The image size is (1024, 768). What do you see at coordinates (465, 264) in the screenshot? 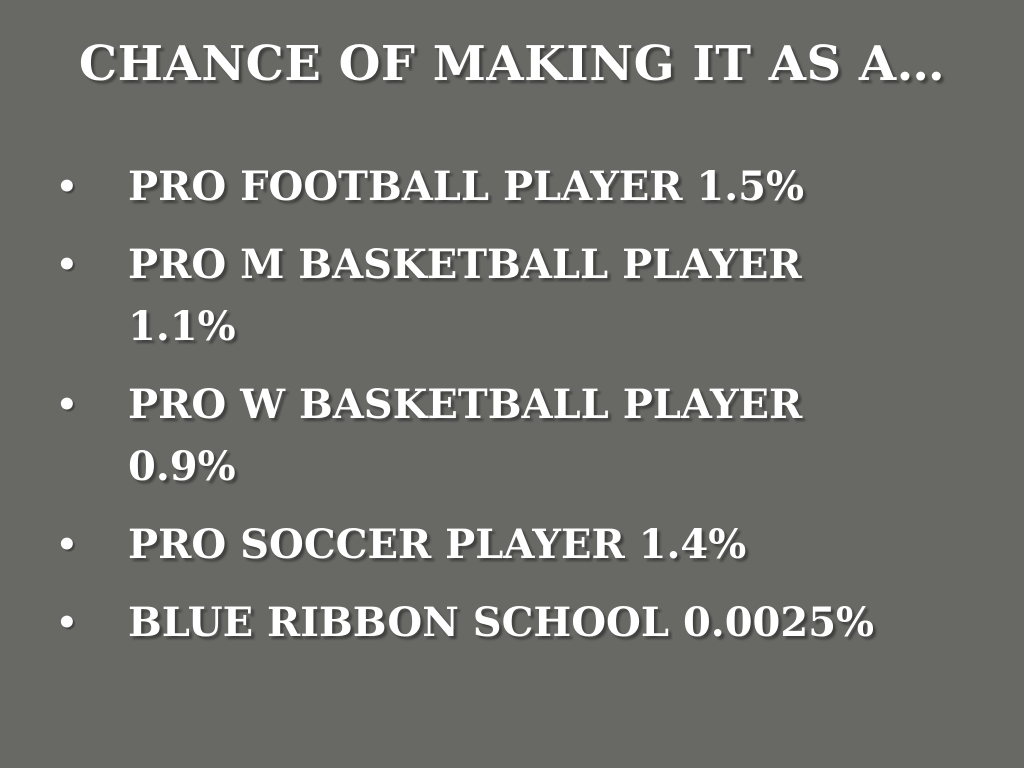
I see `bullet-line: PRO M BASKETBALL PLAYER` at bounding box center [465, 264].